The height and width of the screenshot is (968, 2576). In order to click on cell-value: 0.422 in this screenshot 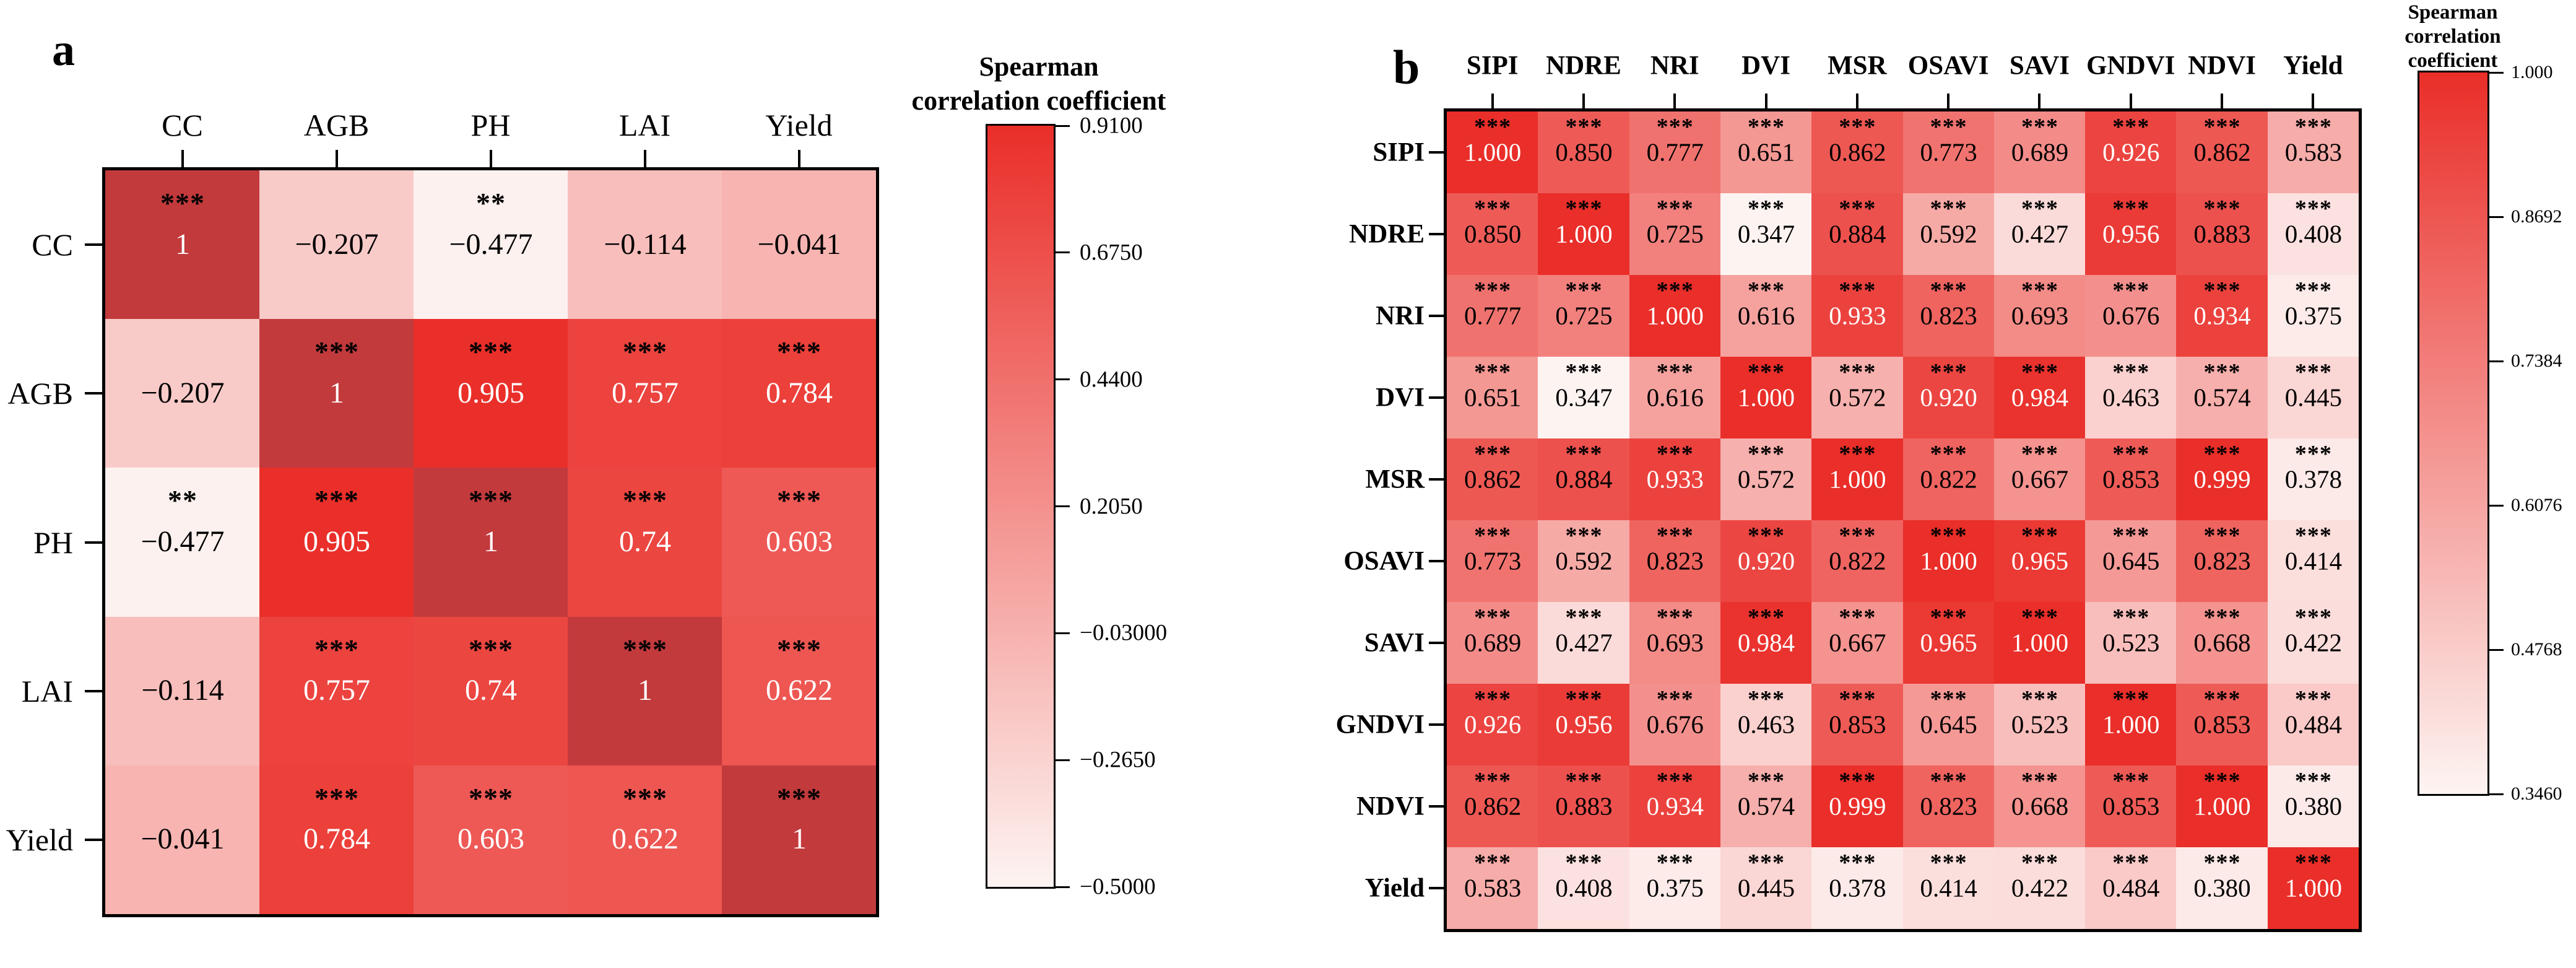, I will do `click(2040, 887)`.